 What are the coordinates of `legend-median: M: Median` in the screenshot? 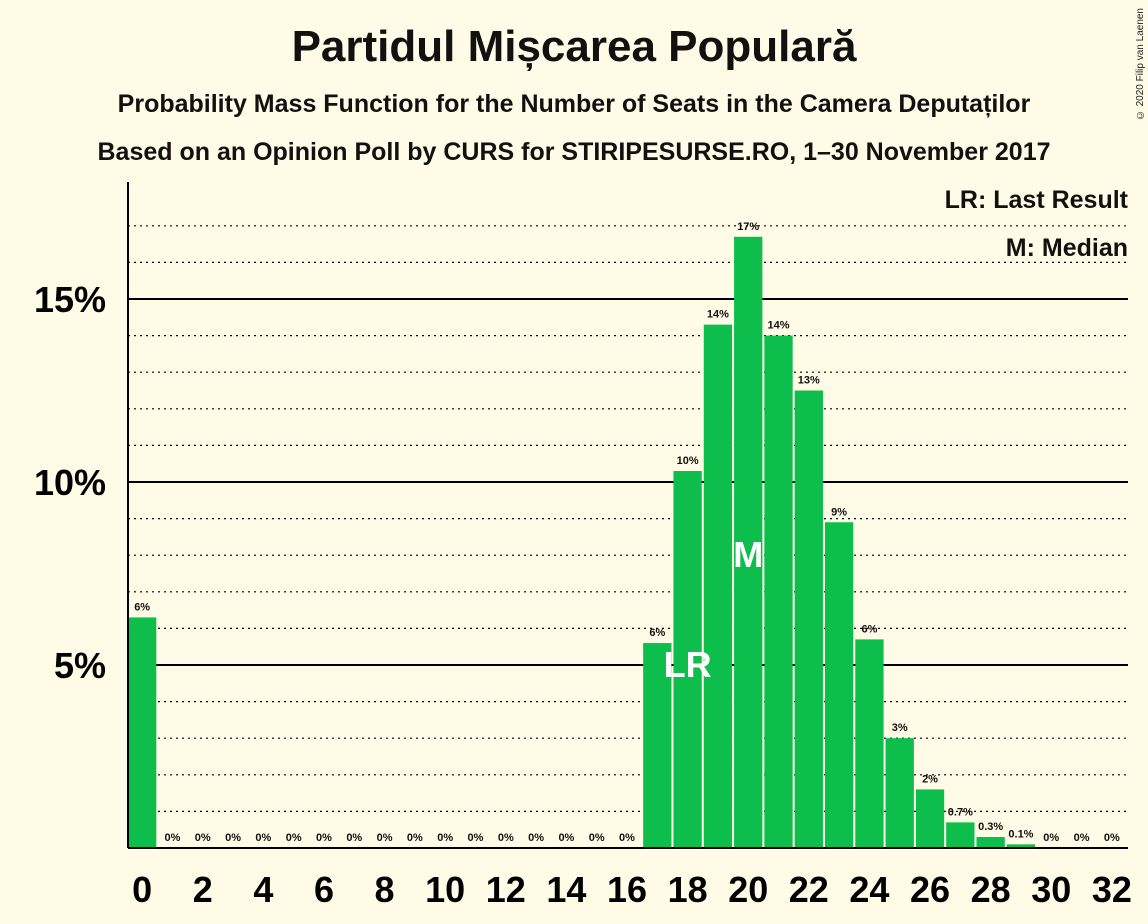 It's located at (1066, 248).